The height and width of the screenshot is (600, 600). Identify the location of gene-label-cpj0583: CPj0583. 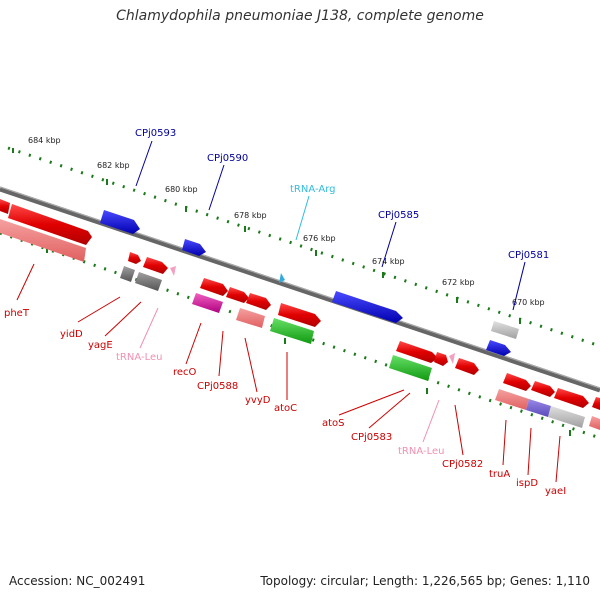
(371, 437).